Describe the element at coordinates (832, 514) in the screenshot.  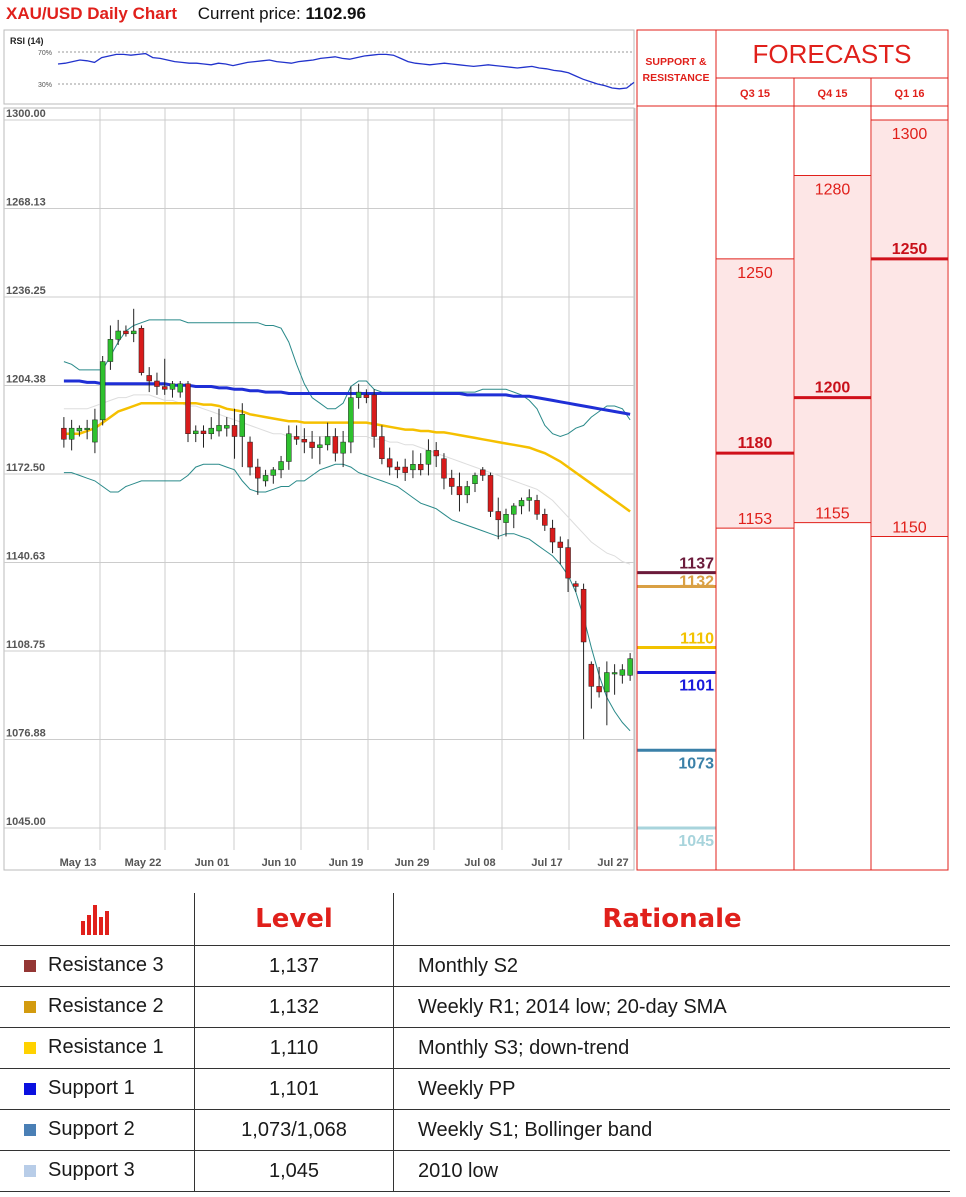
I see `forecast-low-label: 1155` at that location.